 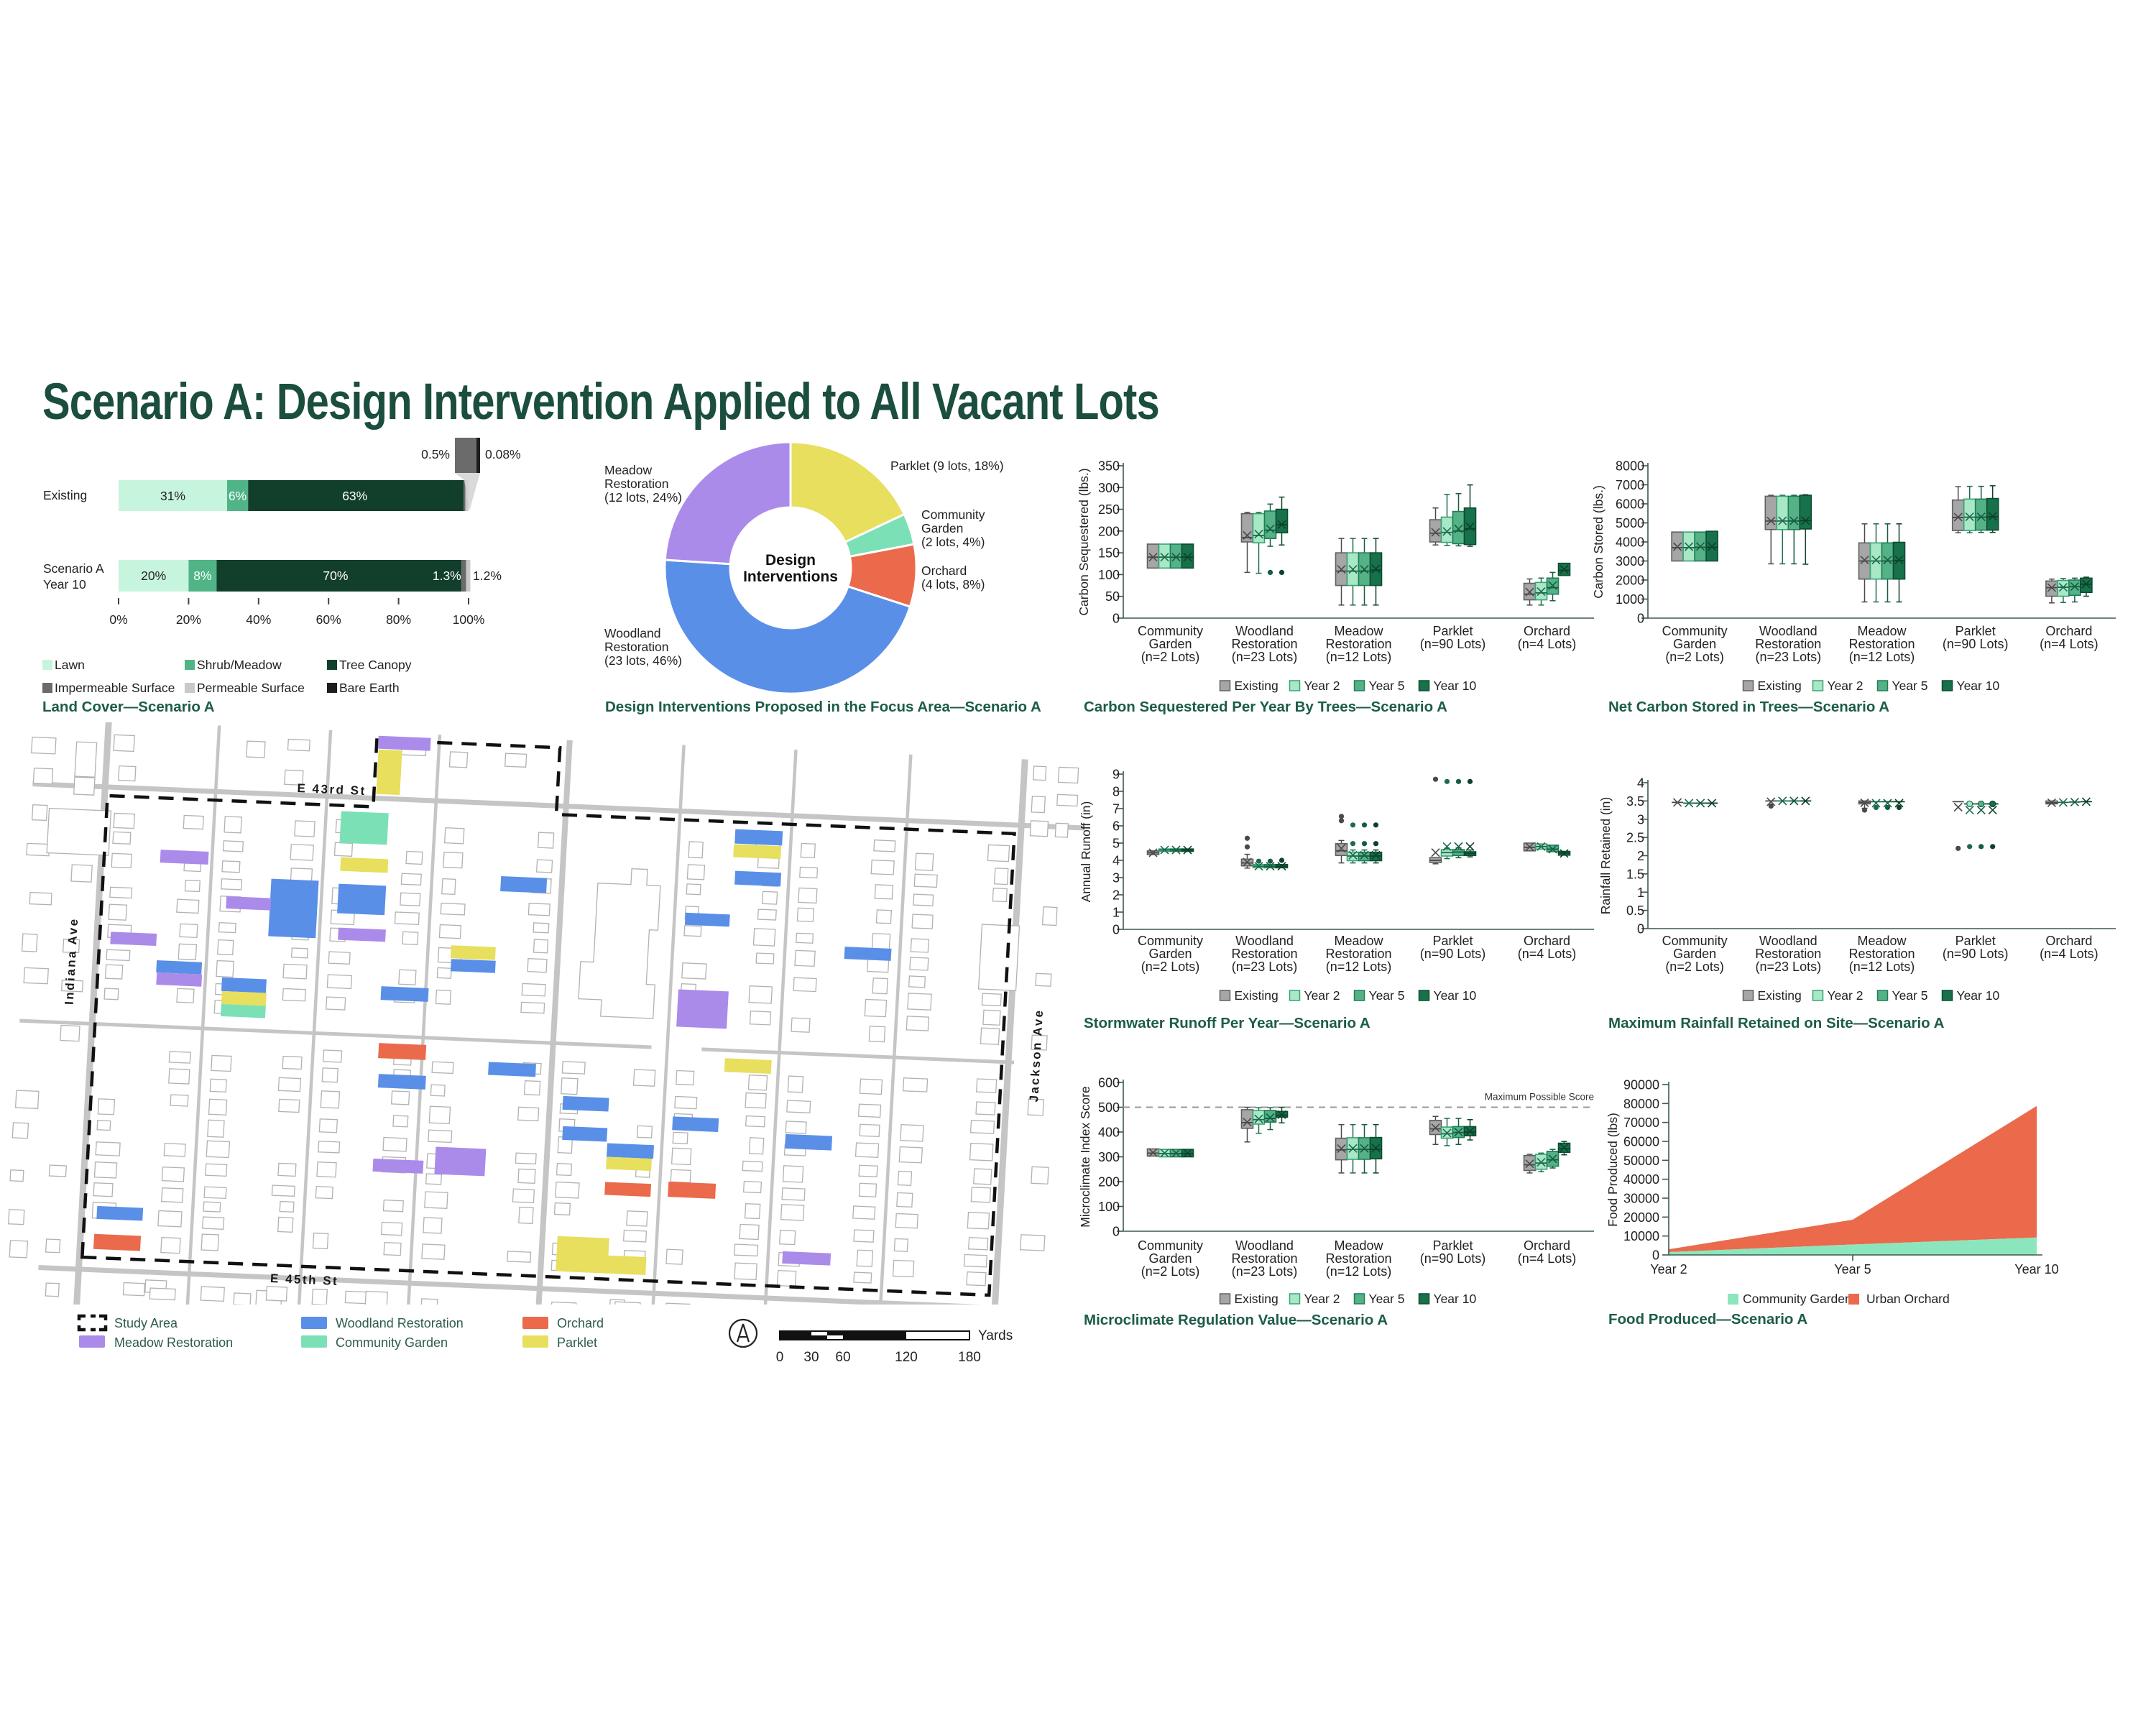 I want to click on svg-text: 8, so click(x=1116, y=792).